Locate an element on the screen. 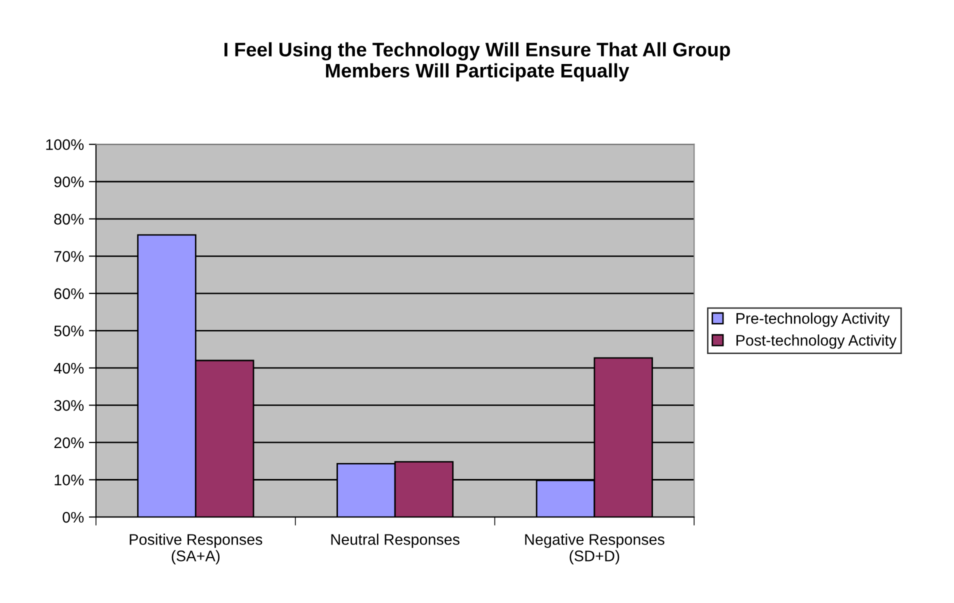 Image resolution: width=954 pixels, height=603 pixels. legend-label: Post-technology Activity is located at coordinates (816, 341).